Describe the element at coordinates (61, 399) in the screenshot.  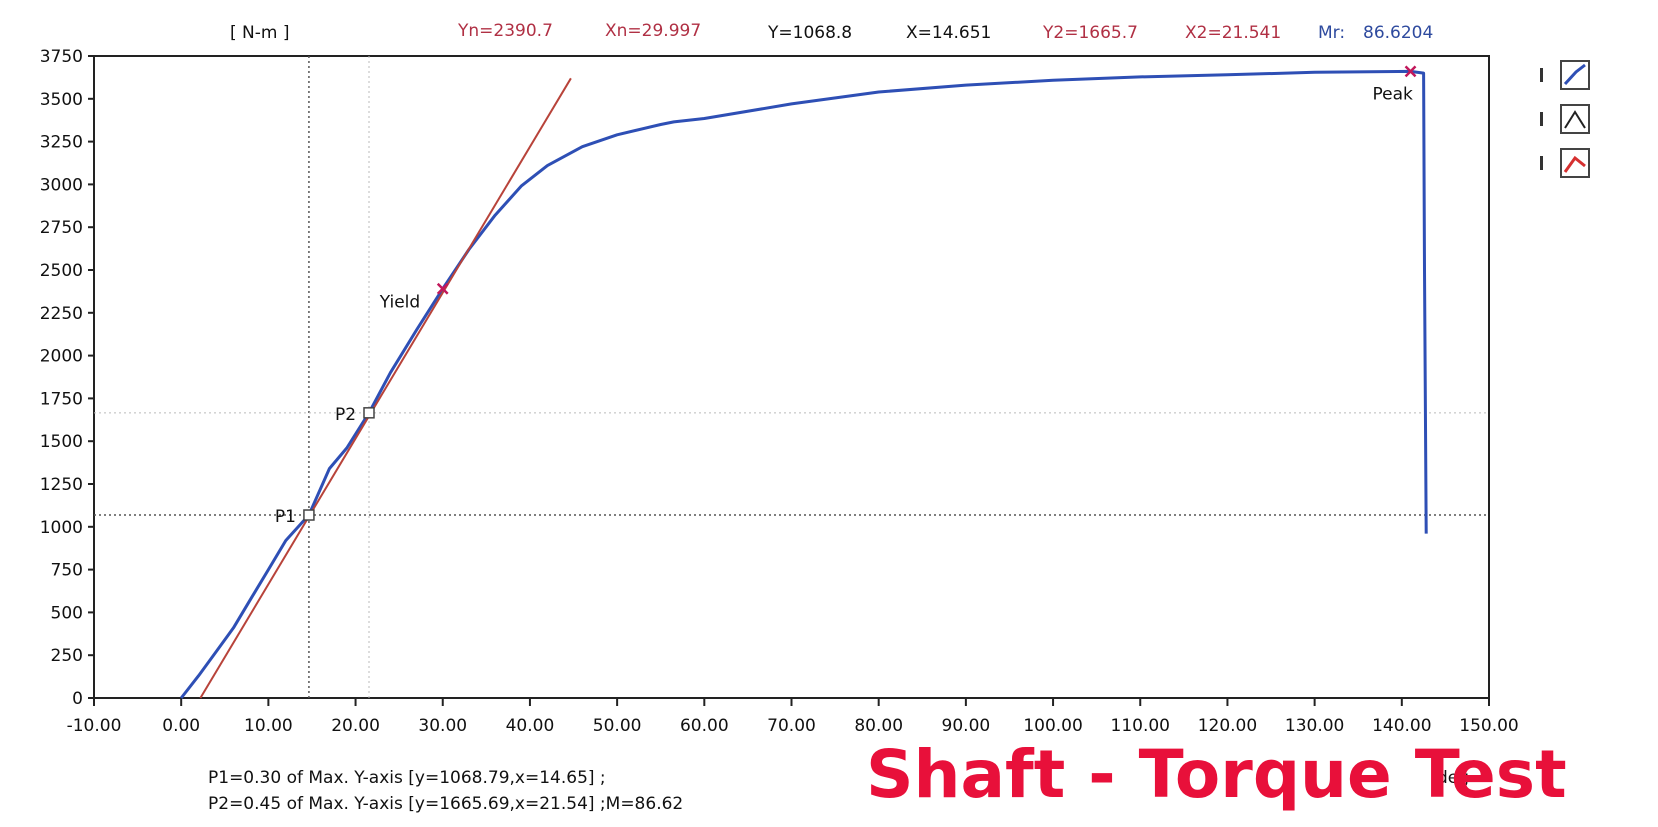
I see `y-tick-label: 1750` at that location.